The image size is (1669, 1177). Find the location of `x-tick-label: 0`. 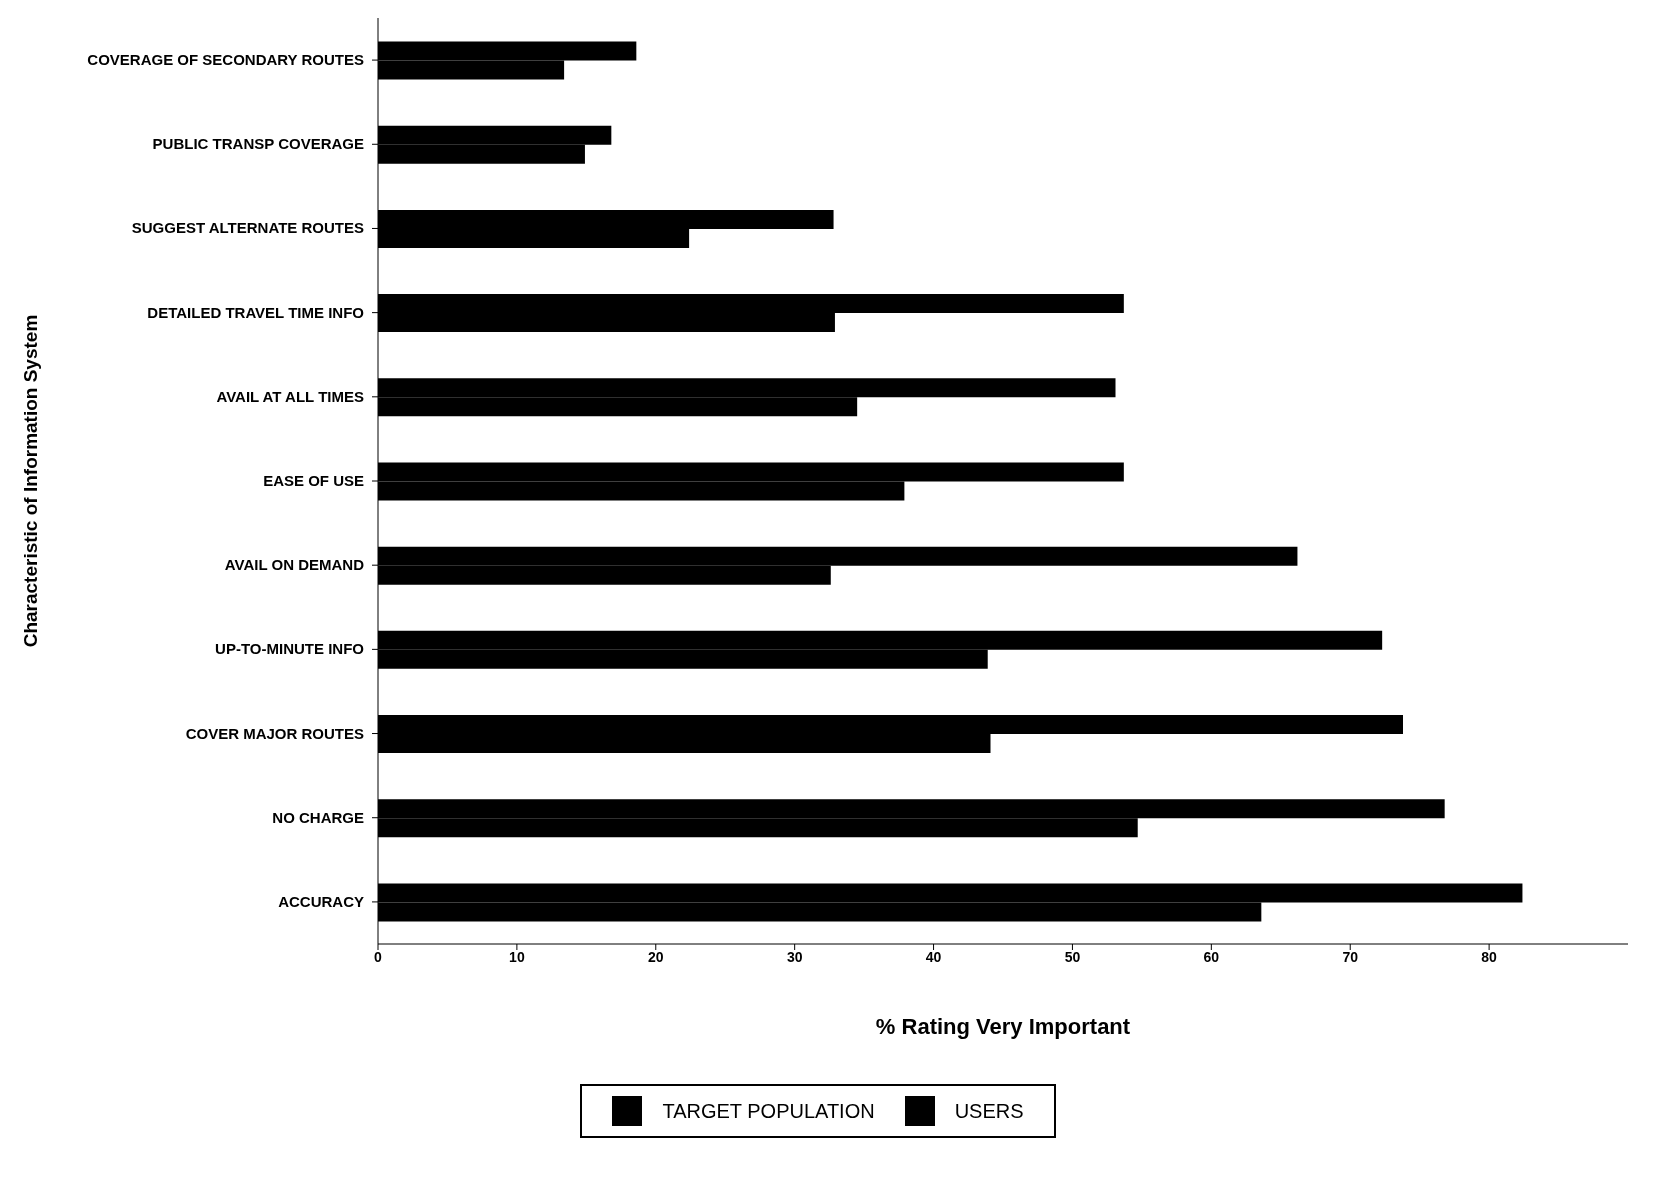

x-tick-label: 0 is located at coordinates (378, 956).